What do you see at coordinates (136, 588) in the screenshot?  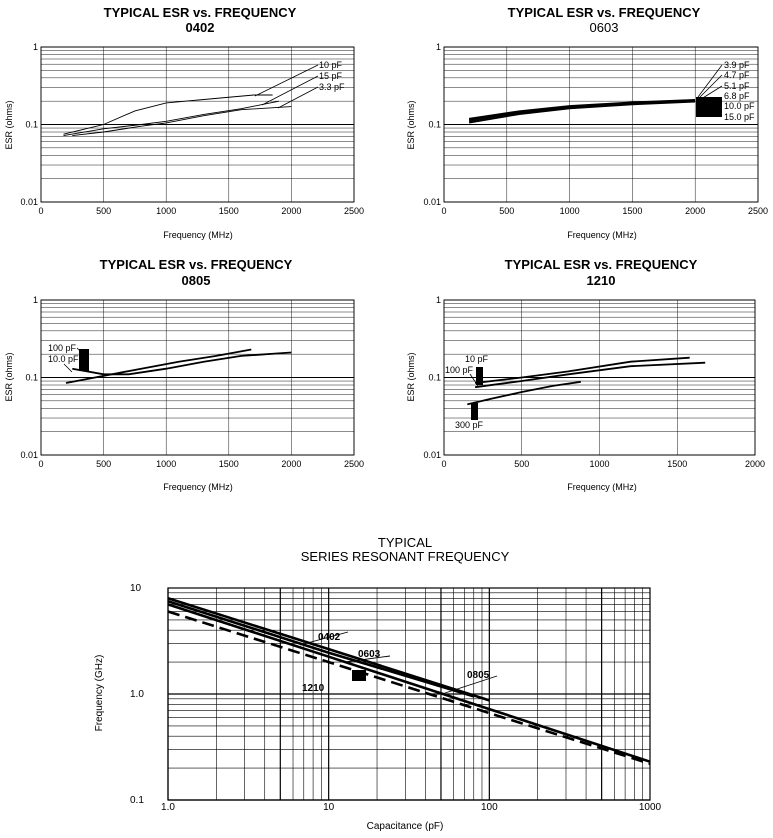 I see `y-tick-label: 10` at bounding box center [136, 588].